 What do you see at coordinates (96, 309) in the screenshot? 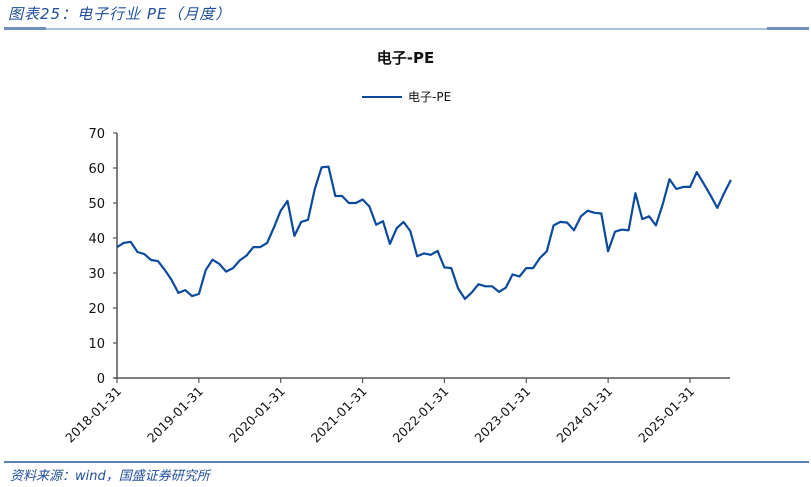
I see `y-tick-label: 20` at bounding box center [96, 309].